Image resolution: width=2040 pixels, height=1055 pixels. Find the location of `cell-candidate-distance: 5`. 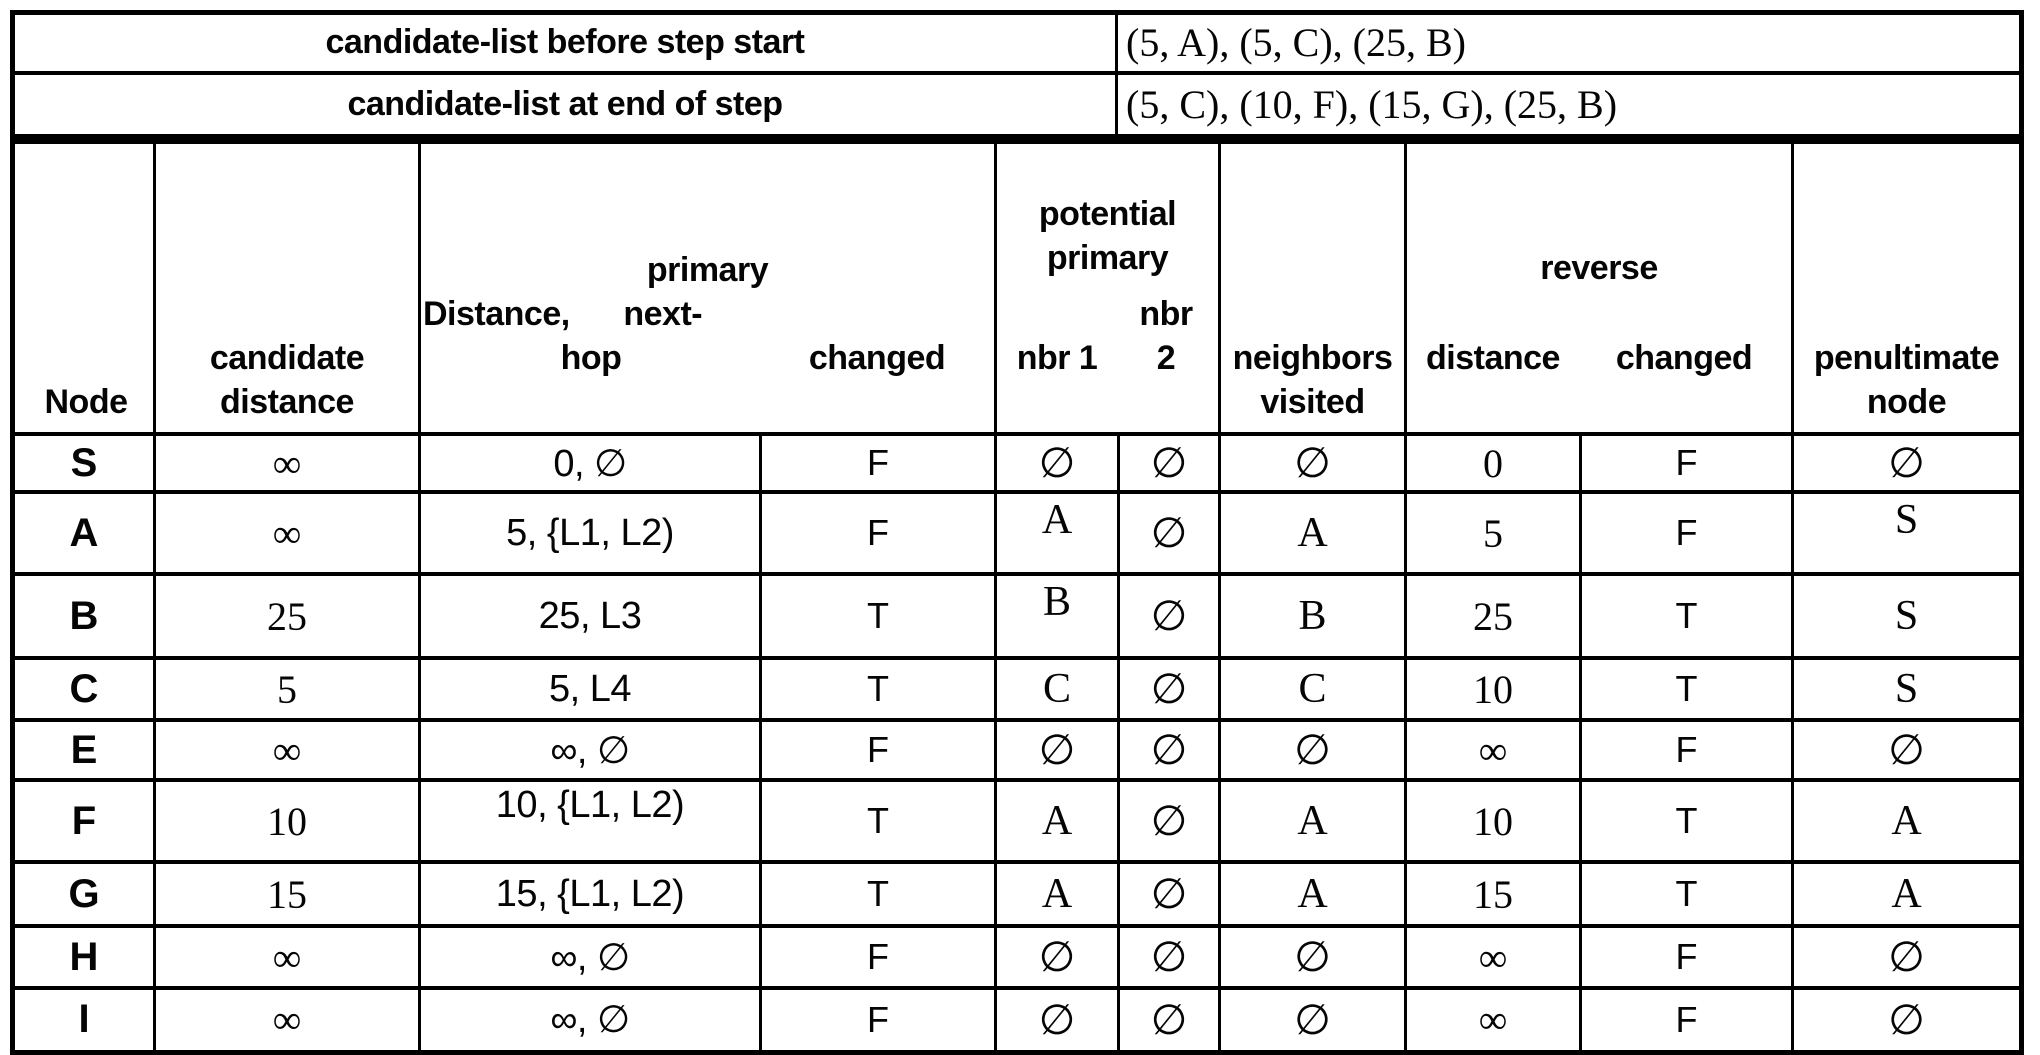

cell-candidate-distance: 5 is located at coordinates (287, 689).